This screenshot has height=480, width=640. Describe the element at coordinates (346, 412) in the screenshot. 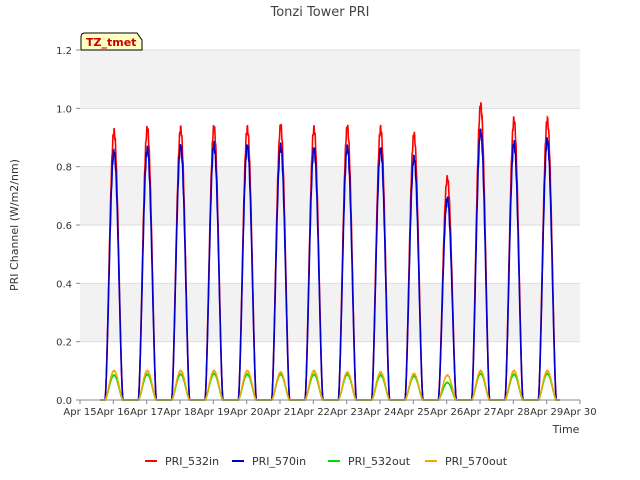

I see `x-tick-label: Apr 23` at that location.